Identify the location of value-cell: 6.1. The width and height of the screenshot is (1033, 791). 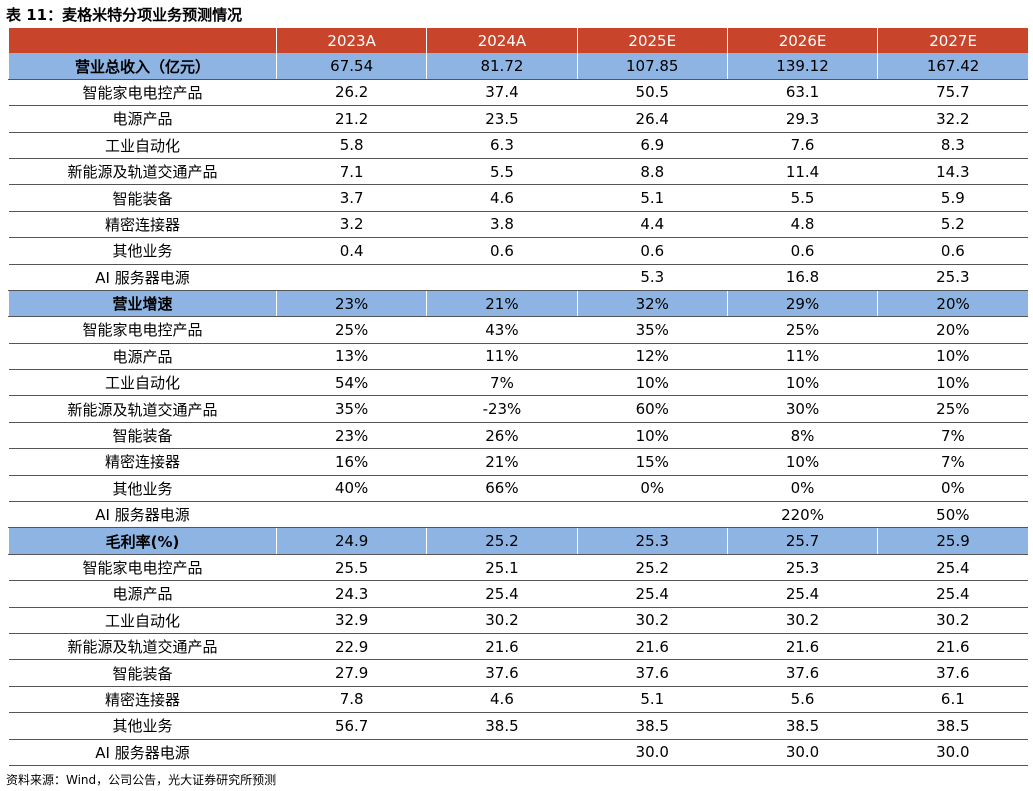
(952, 700).